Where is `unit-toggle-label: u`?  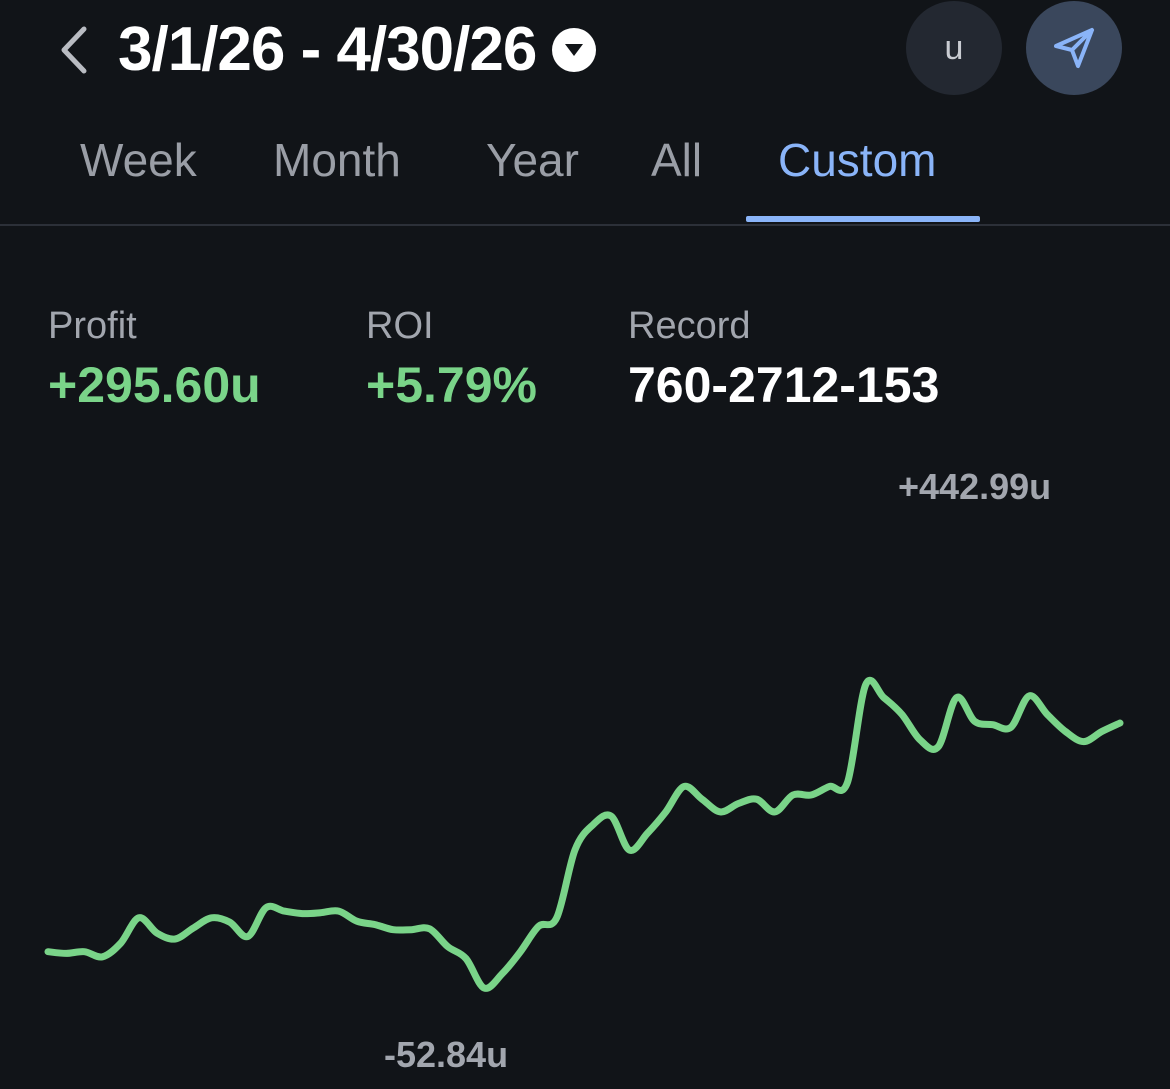 unit-toggle-label: u is located at coordinates (954, 47).